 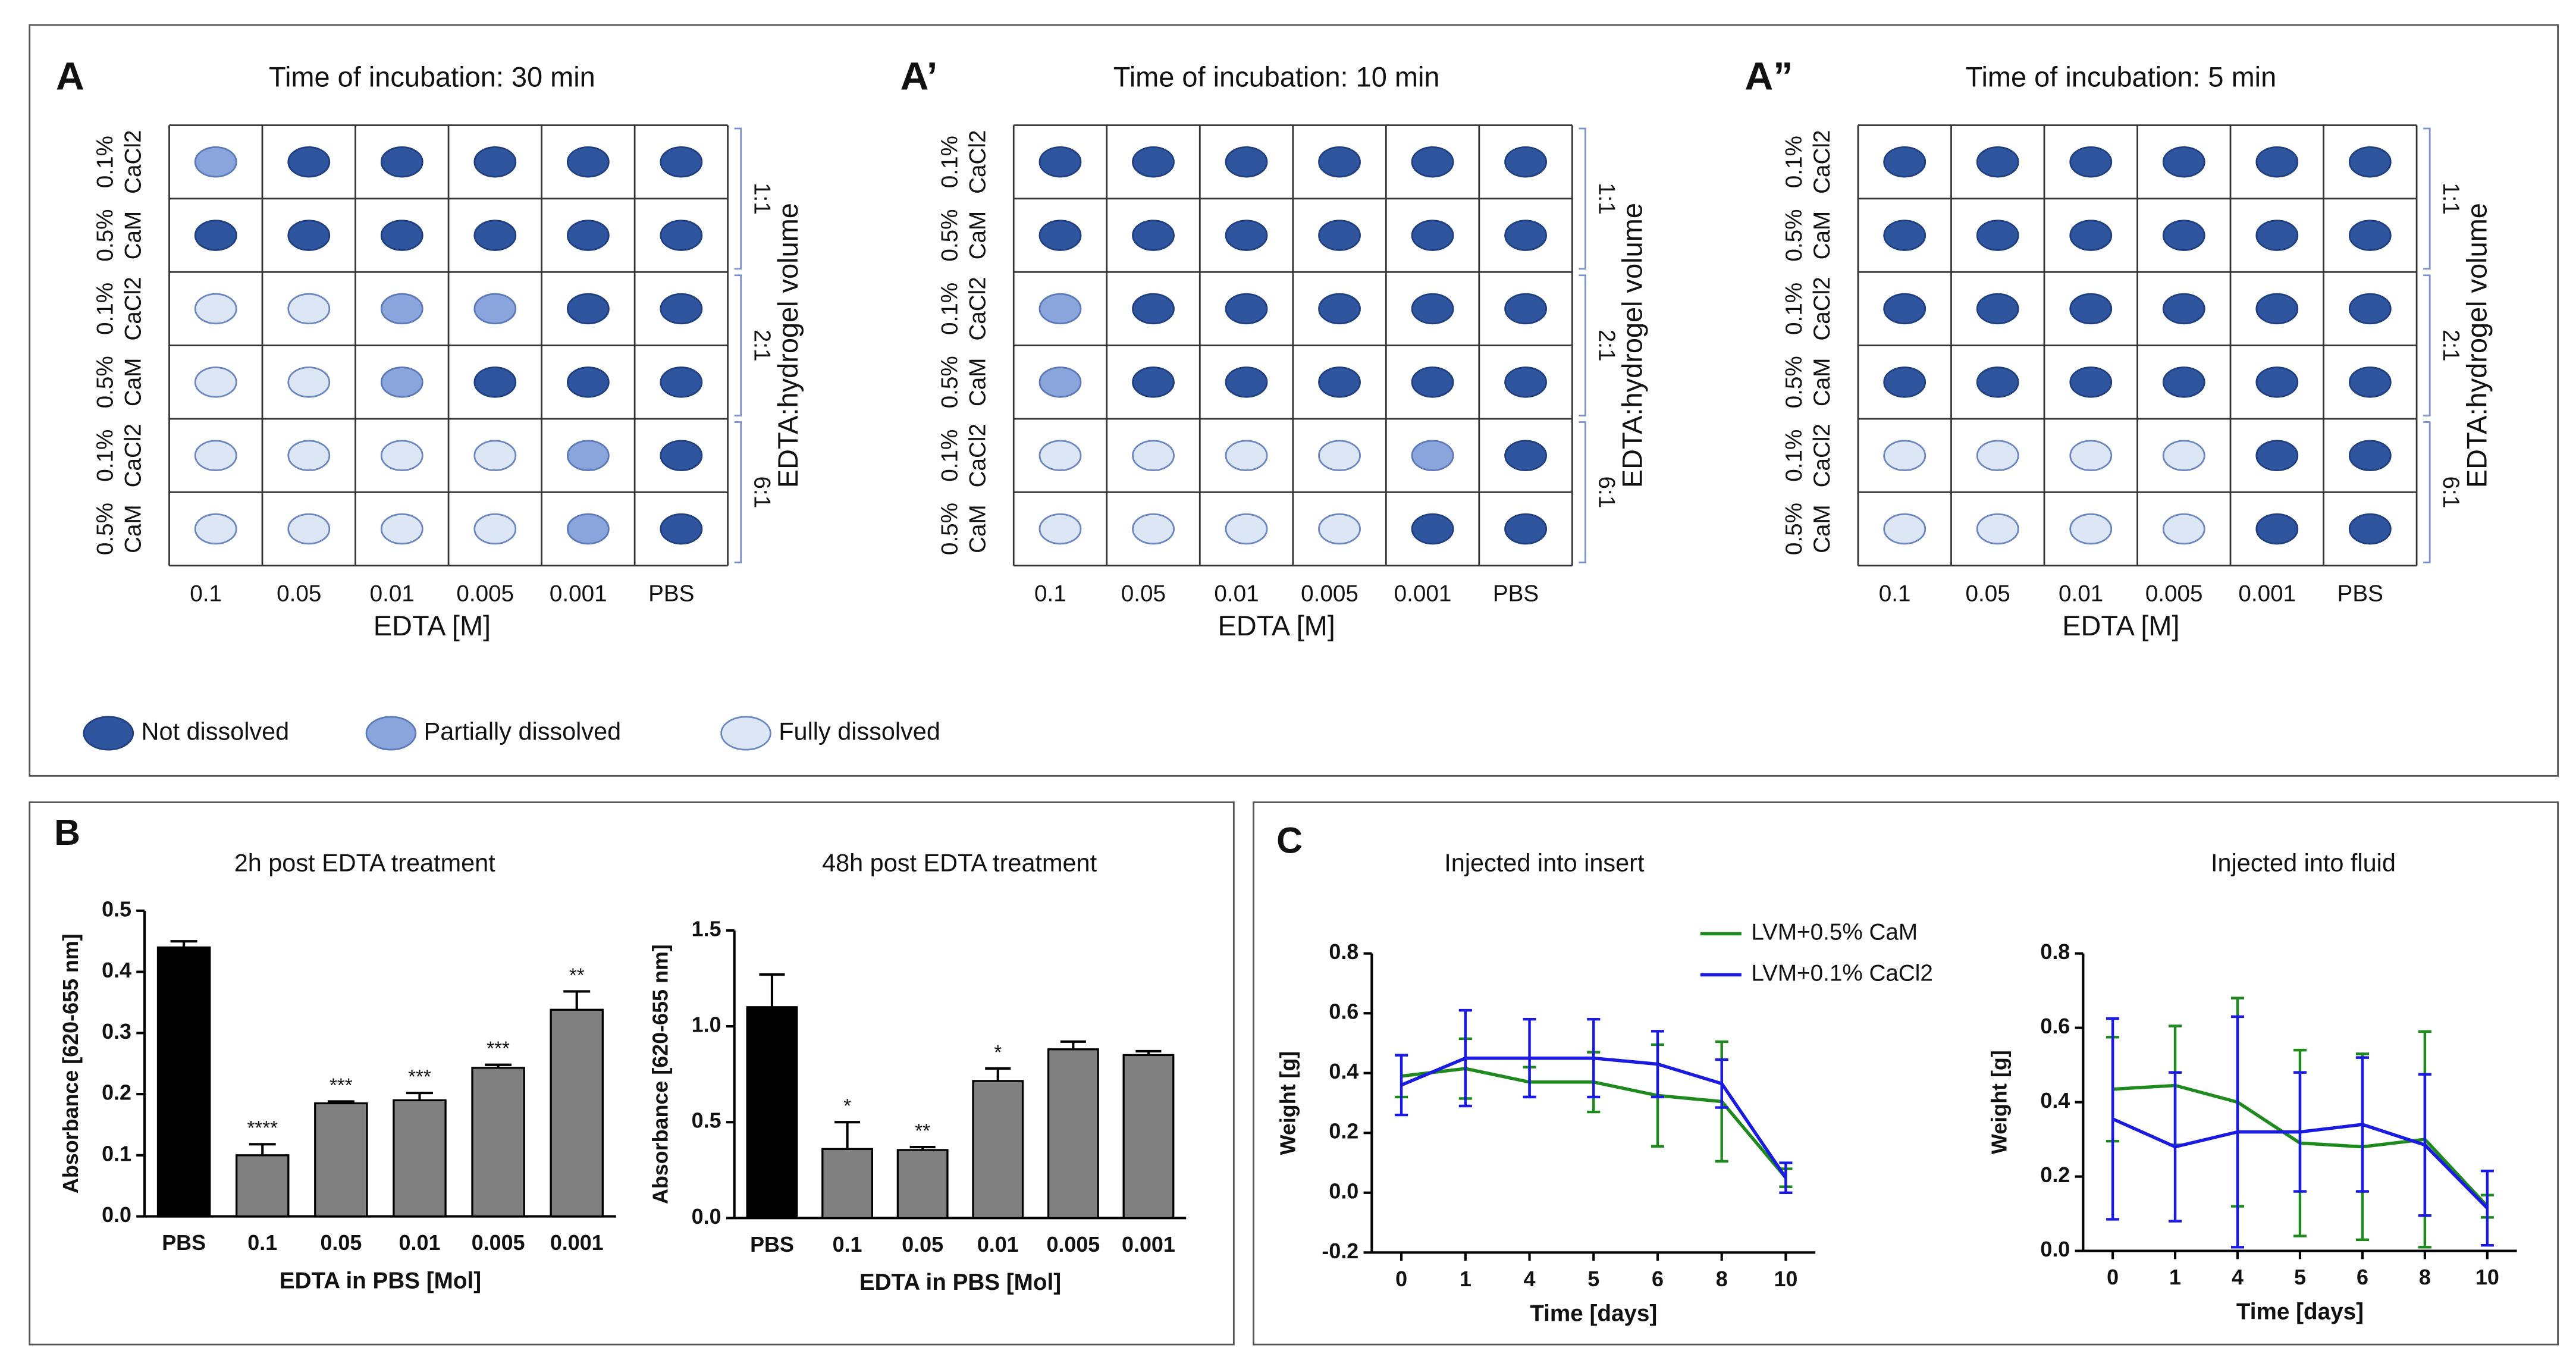 I want to click on x-tick-label: 5, so click(x=2300, y=1277).